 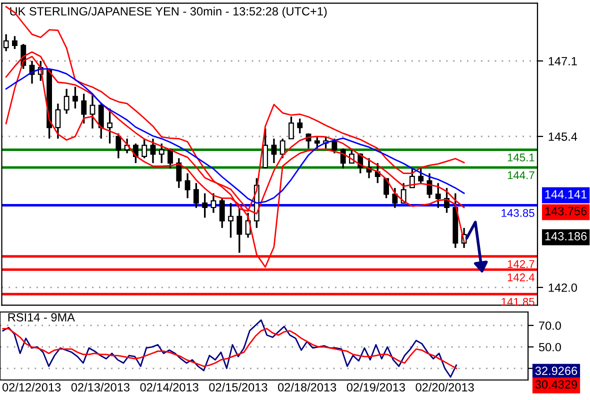 What do you see at coordinates (521, 175) in the screenshot?
I see `ref-line-label: 144.7` at bounding box center [521, 175].